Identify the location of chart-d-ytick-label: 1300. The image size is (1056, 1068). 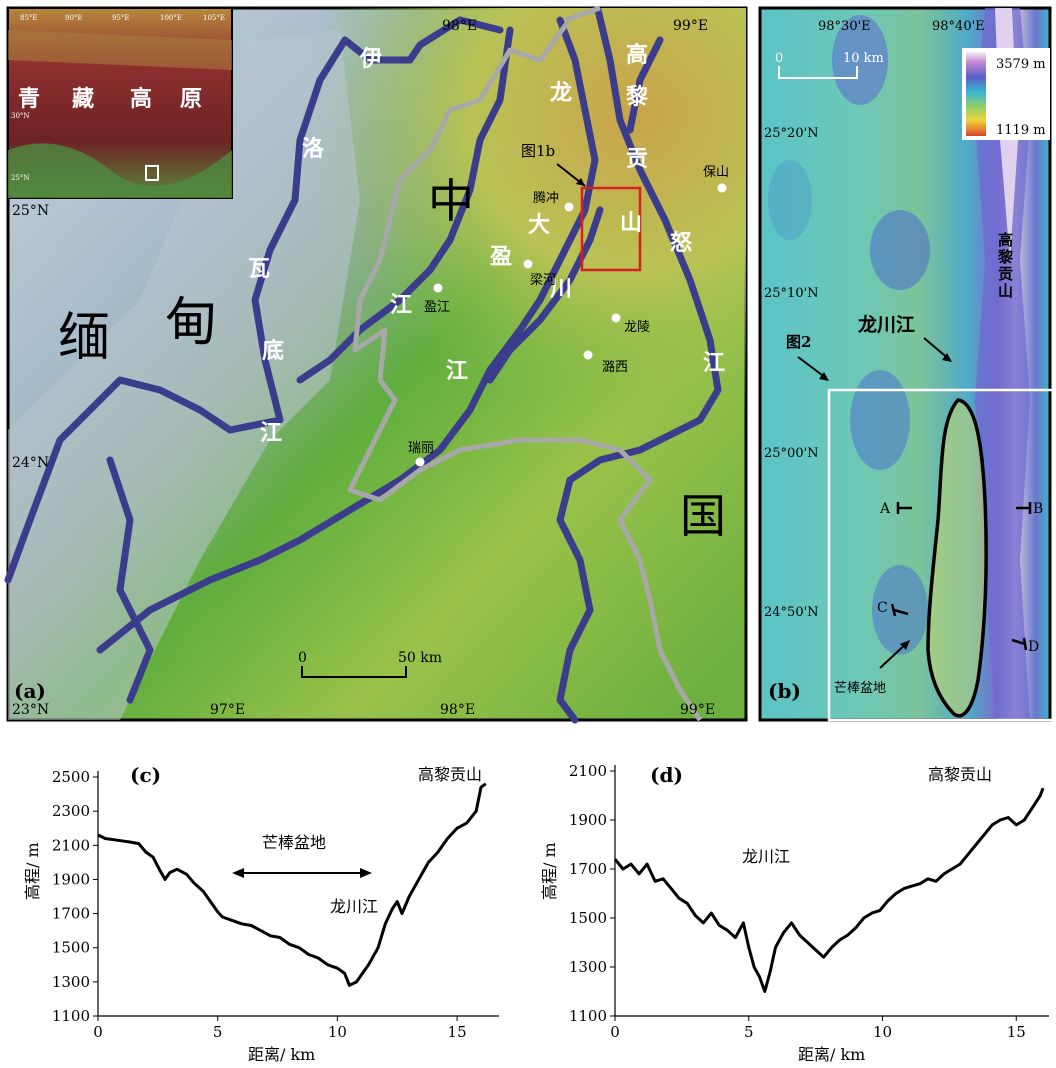
(588, 967).